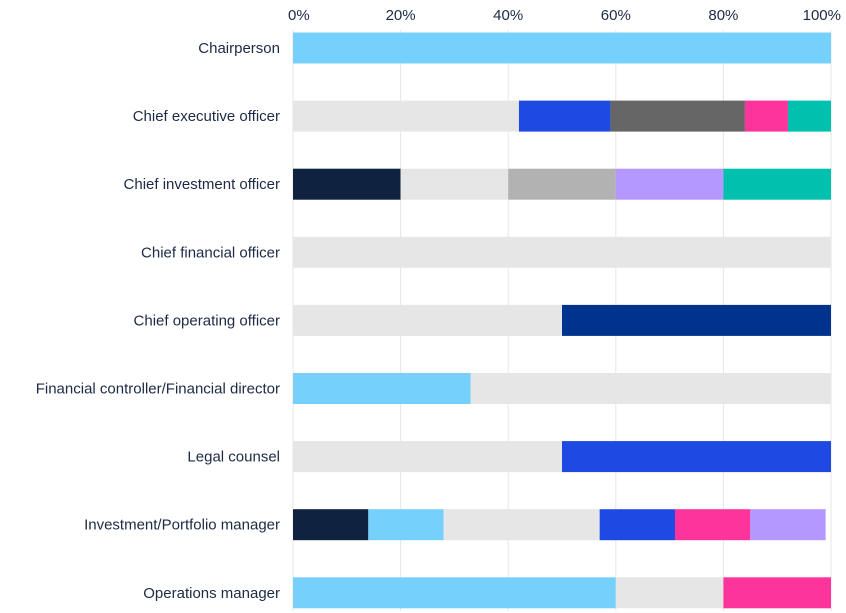 Image resolution: width=846 pixels, height=613 pixels. I want to click on category-label: Chief investment officer, so click(202, 184).